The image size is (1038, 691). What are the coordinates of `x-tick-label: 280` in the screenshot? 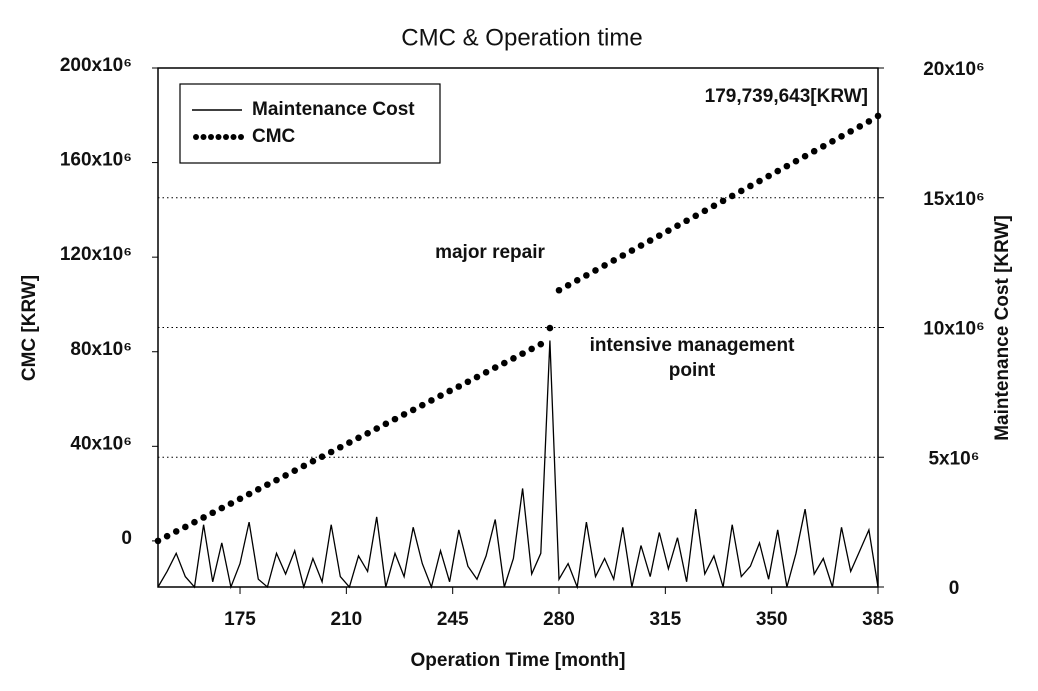 It's located at (559, 619).